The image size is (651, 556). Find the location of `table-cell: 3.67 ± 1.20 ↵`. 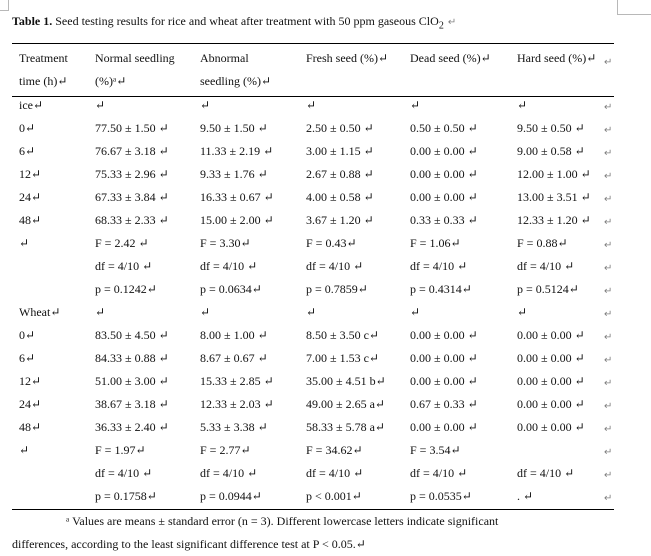

table-cell: 3.67 ± 1.20 ↵ is located at coordinates (340, 220).